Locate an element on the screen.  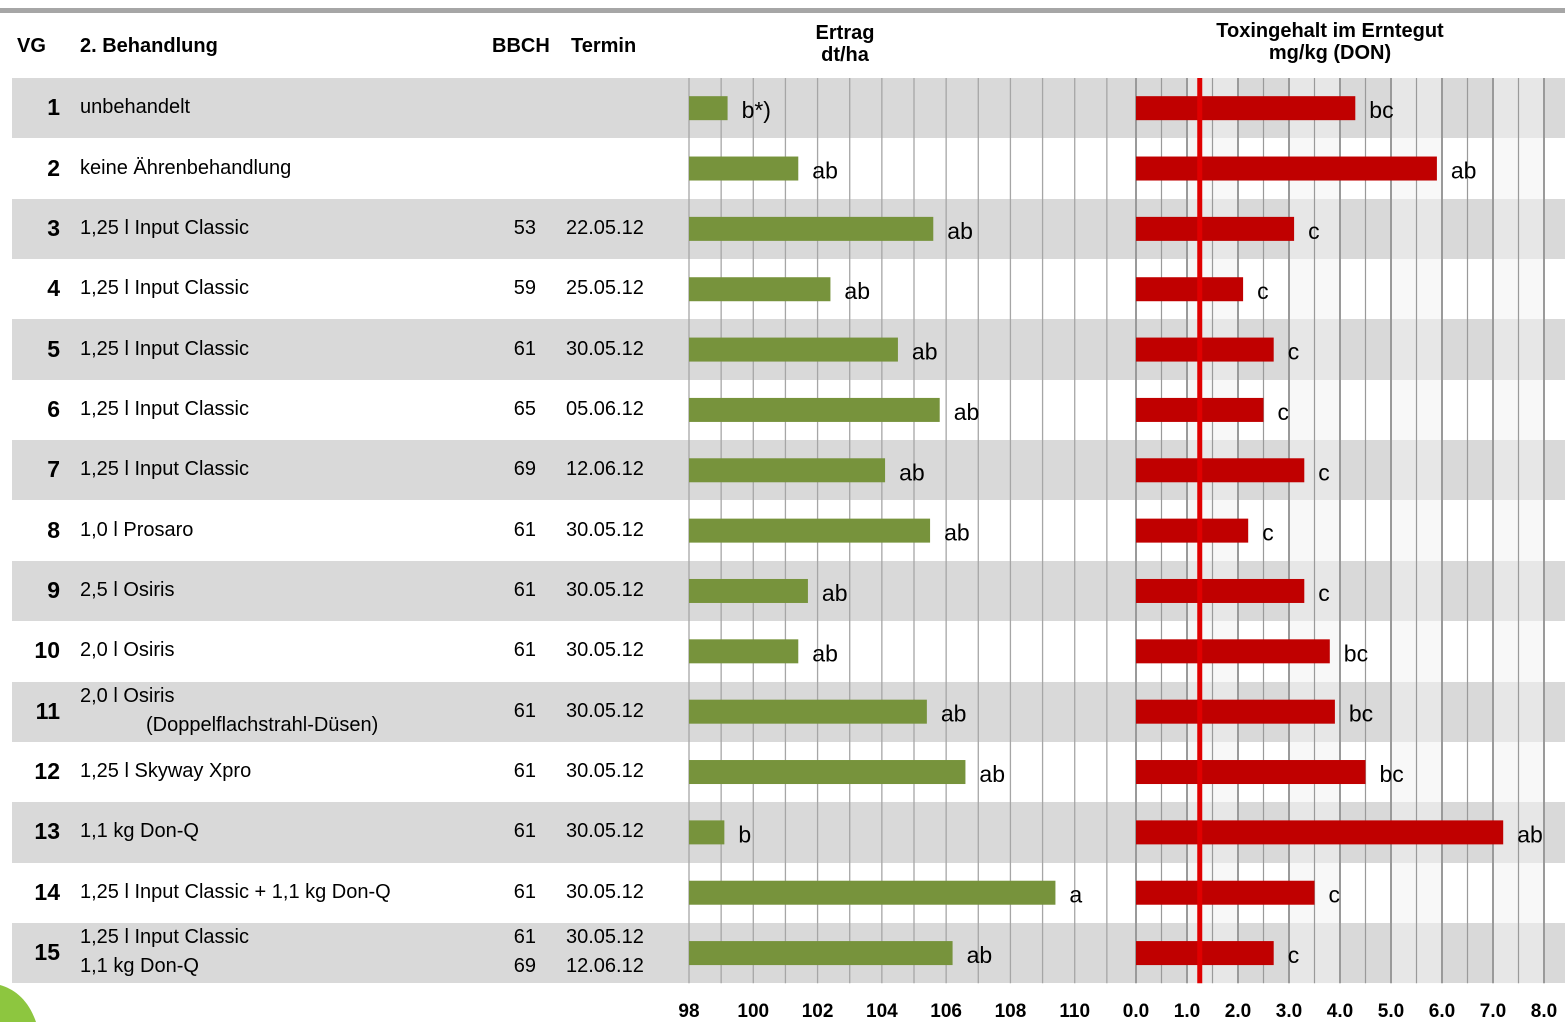
row-termin: 05.06.12 is located at coordinates (605, 408).